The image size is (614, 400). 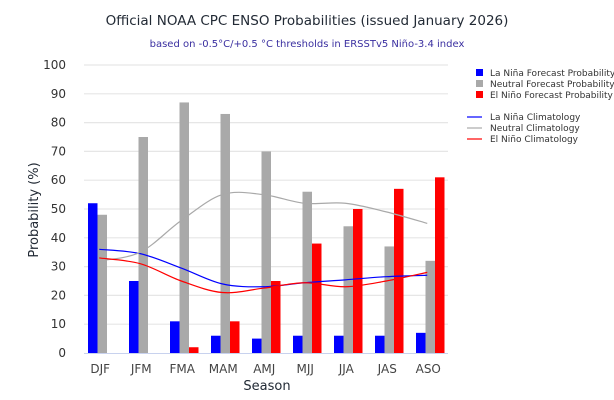 I want to click on bar-neutral-forecast-probability-jfm, so click(x=143, y=245).